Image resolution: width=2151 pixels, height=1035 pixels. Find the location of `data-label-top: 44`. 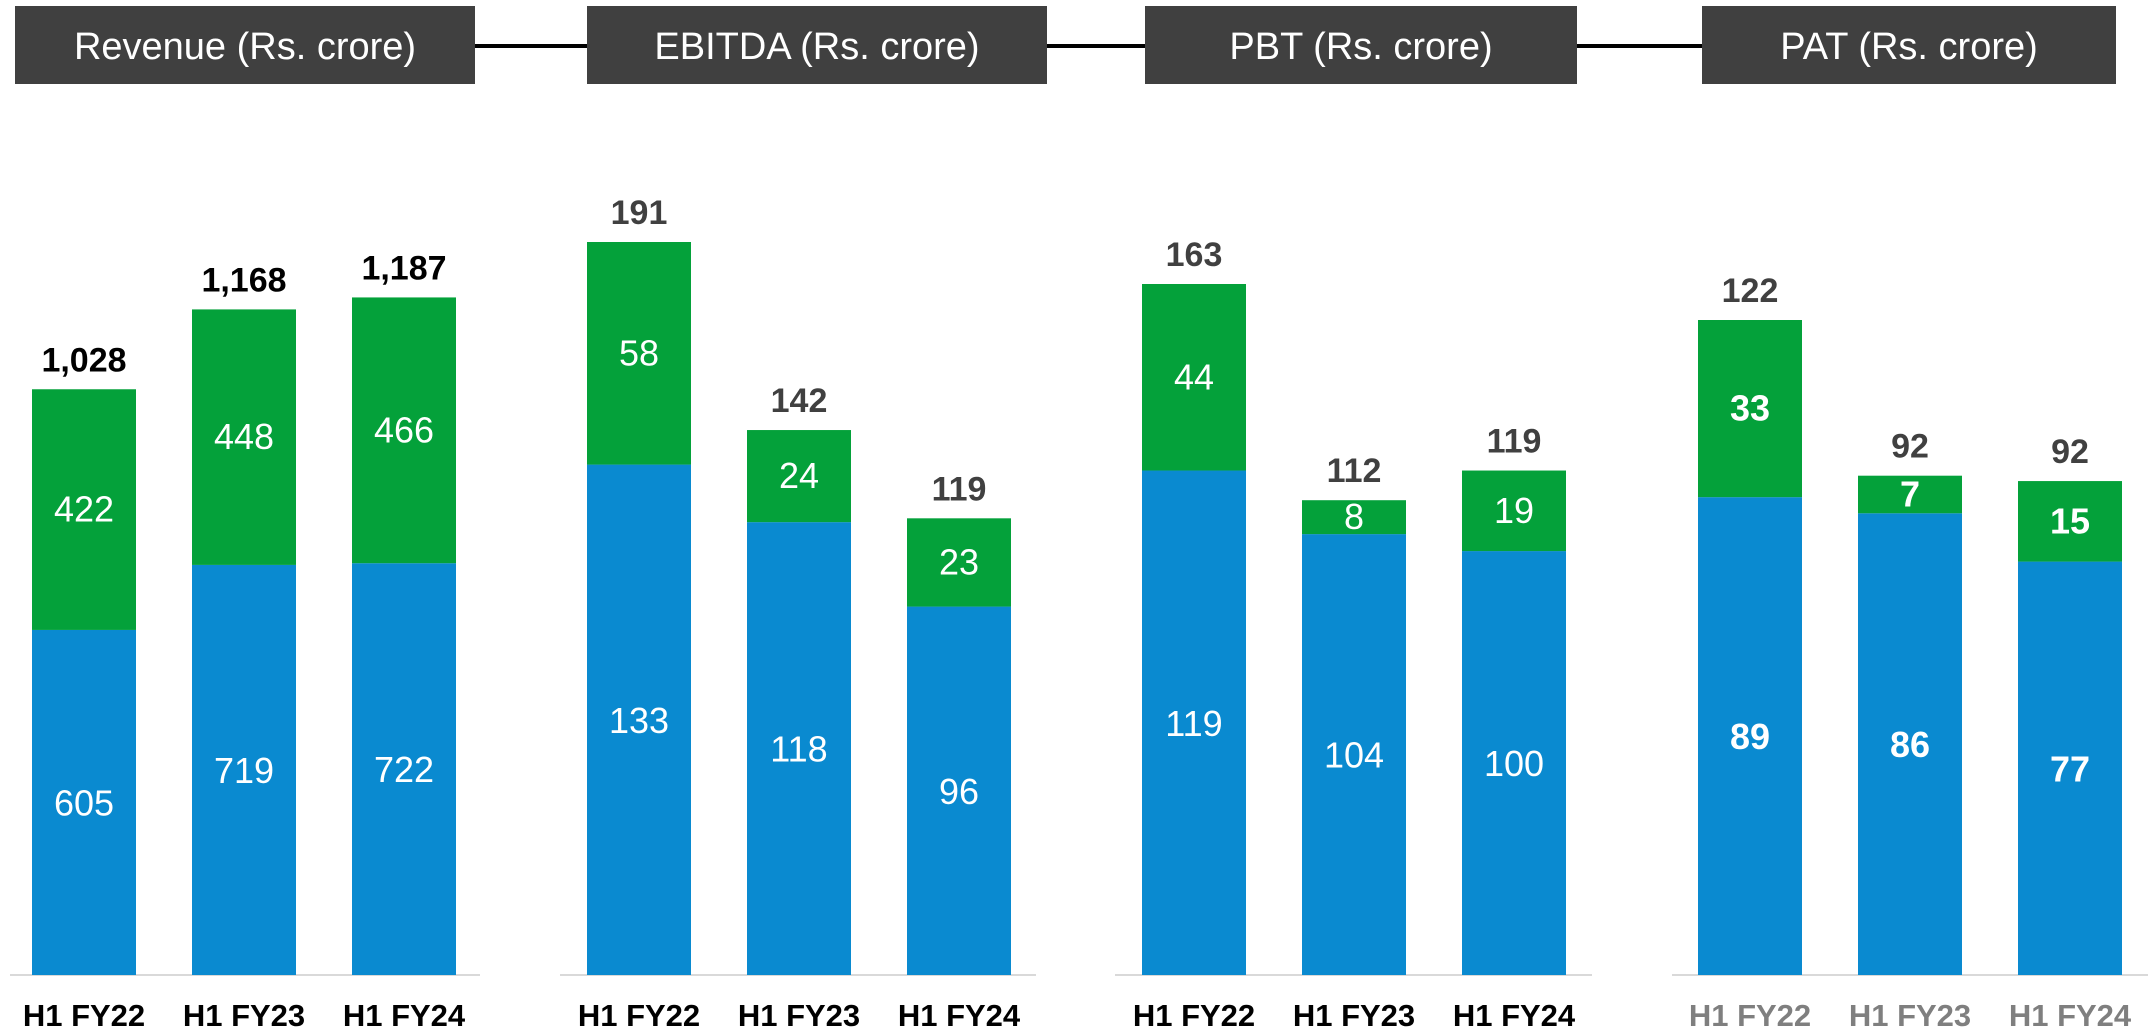

data-label-top: 44 is located at coordinates (1194, 376).